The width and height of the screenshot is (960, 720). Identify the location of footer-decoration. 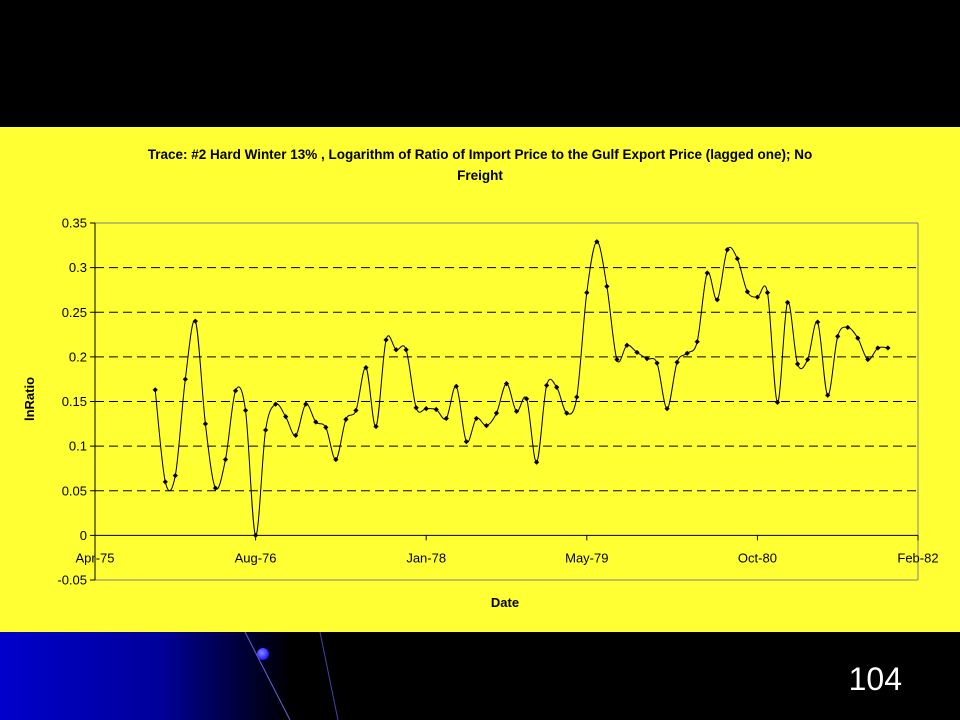
(169, 676).